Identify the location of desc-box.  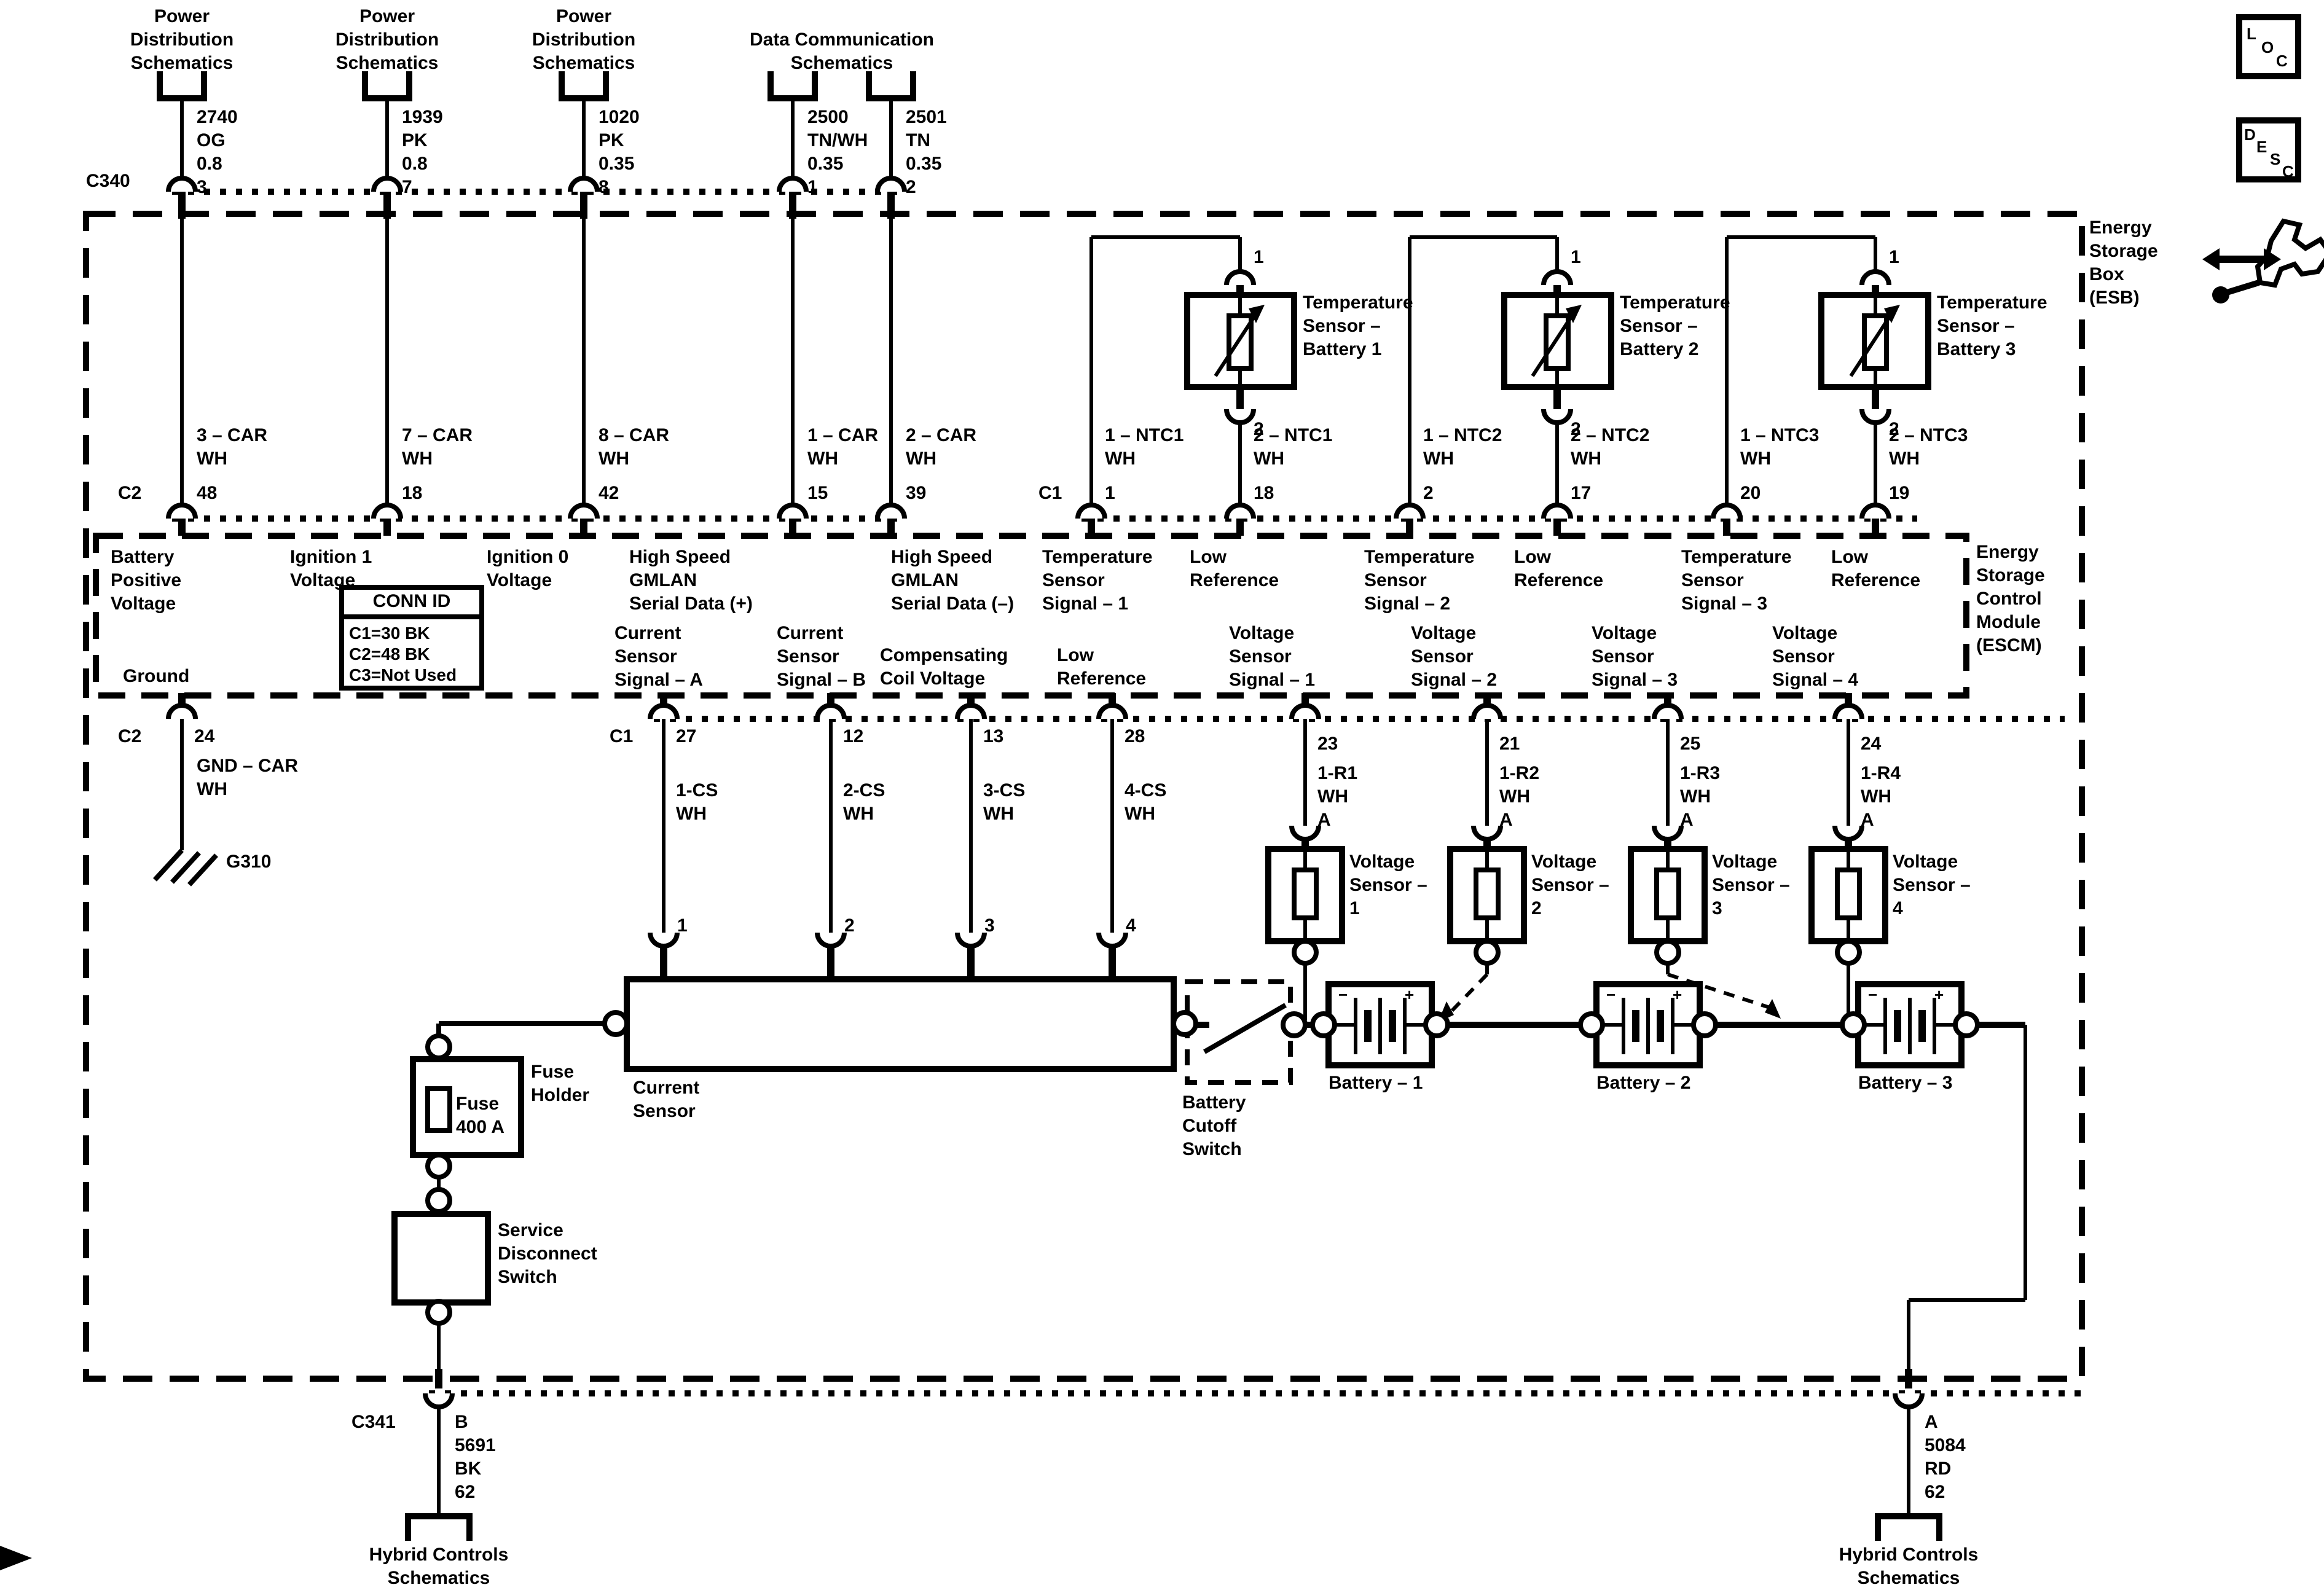
(2268, 150).